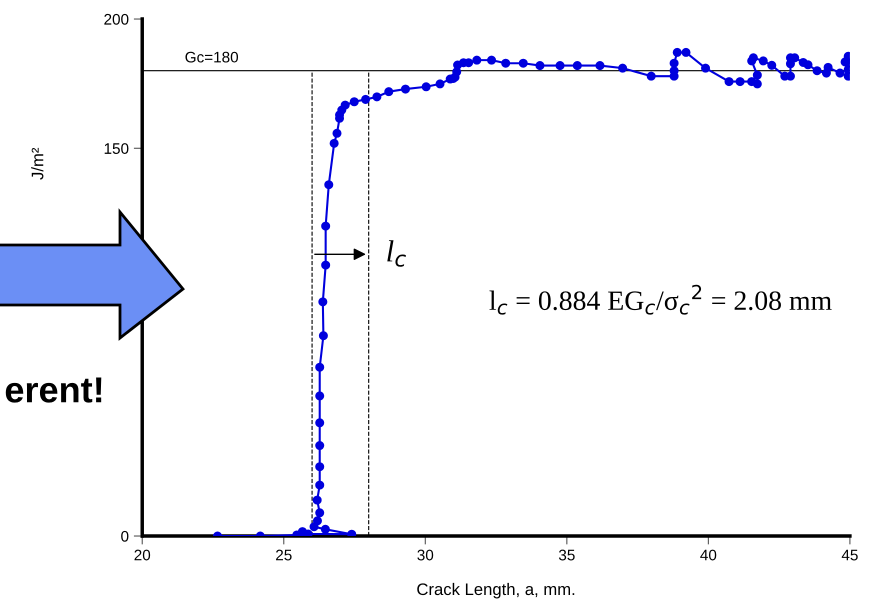 This screenshot has width=878, height=614. What do you see at coordinates (124, 536) in the screenshot?
I see `y-tick-label: 0` at bounding box center [124, 536].